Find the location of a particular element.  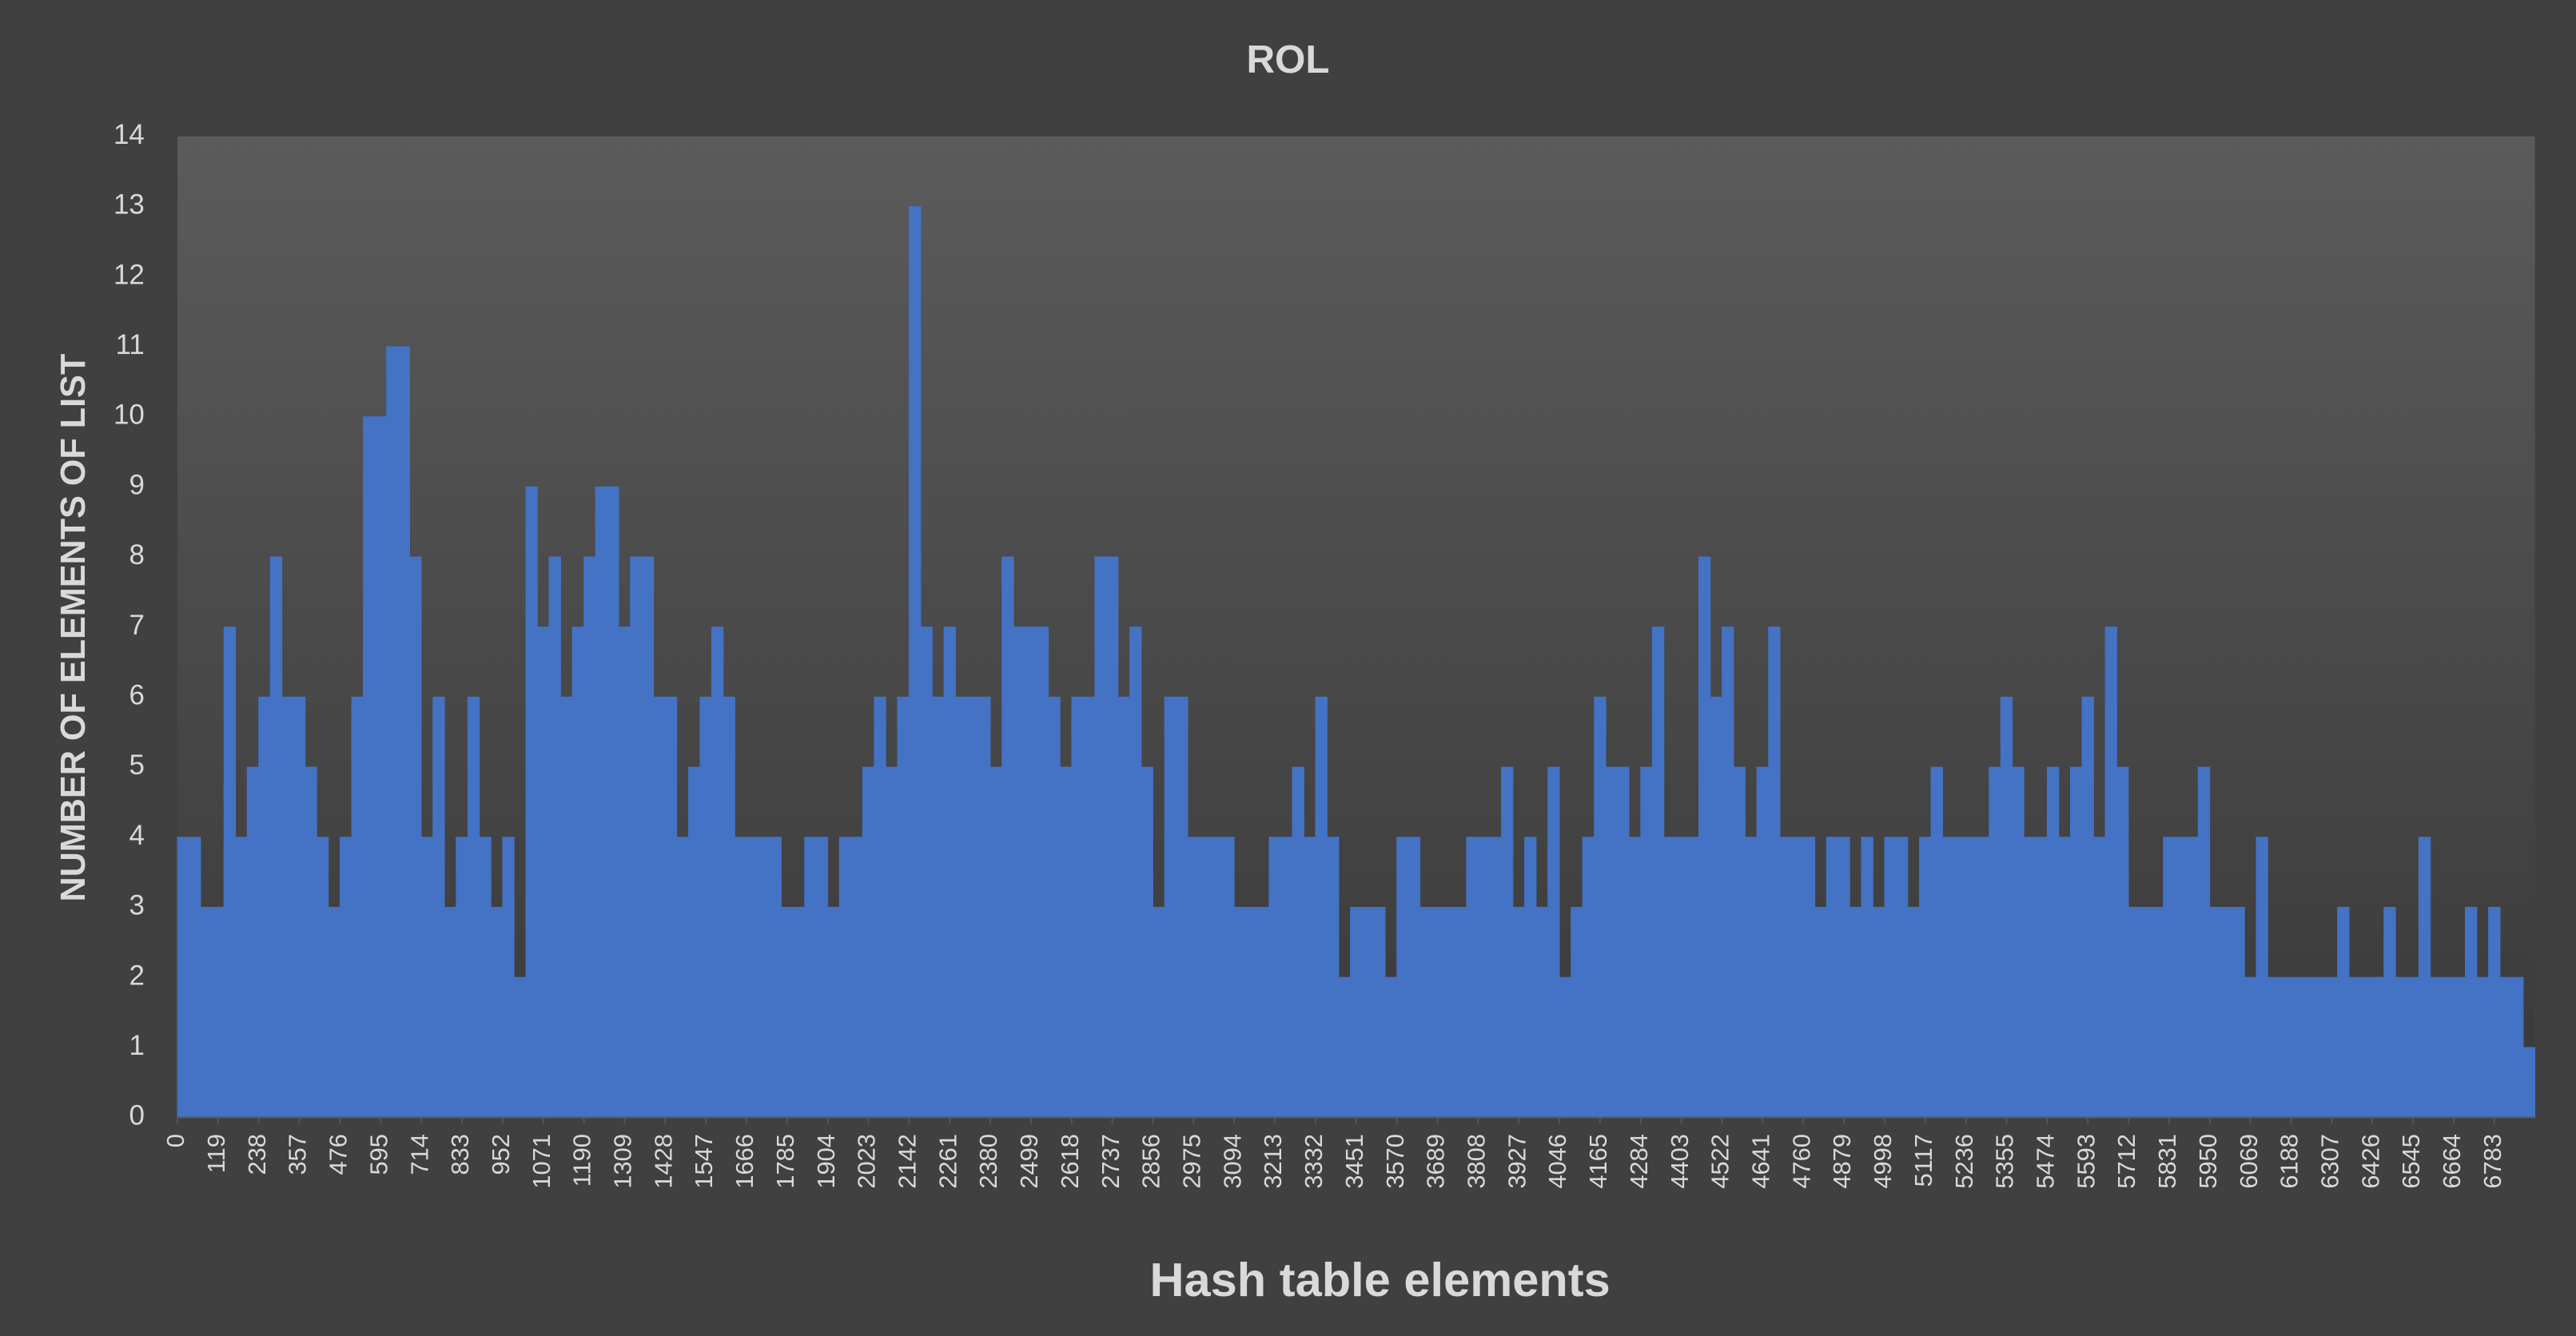

x-tick-label: 6545 is located at coordinates (2411, 1161).